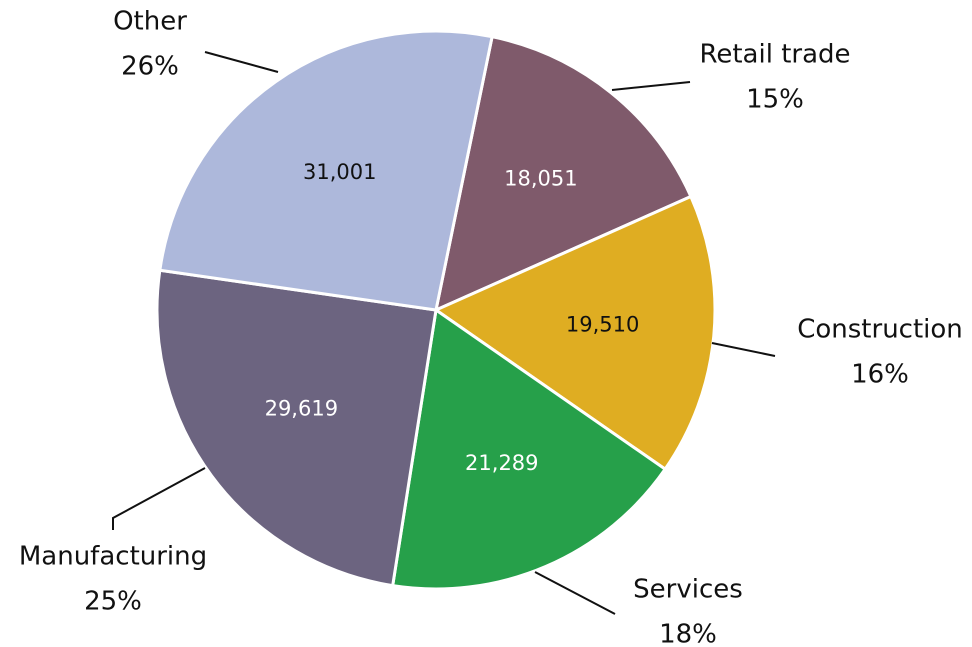 Image resolution: width=972 pixels, height=647 pixels. I want to click on percentage-label: 18%, so click(688, 633).